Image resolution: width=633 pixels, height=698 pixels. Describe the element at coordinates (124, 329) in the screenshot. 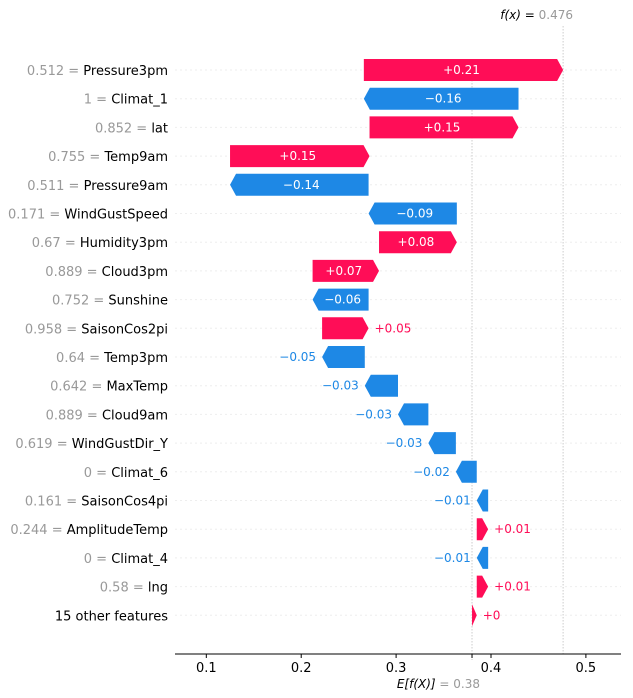

I see `feature-name: SaisonCos2pi` at that location.